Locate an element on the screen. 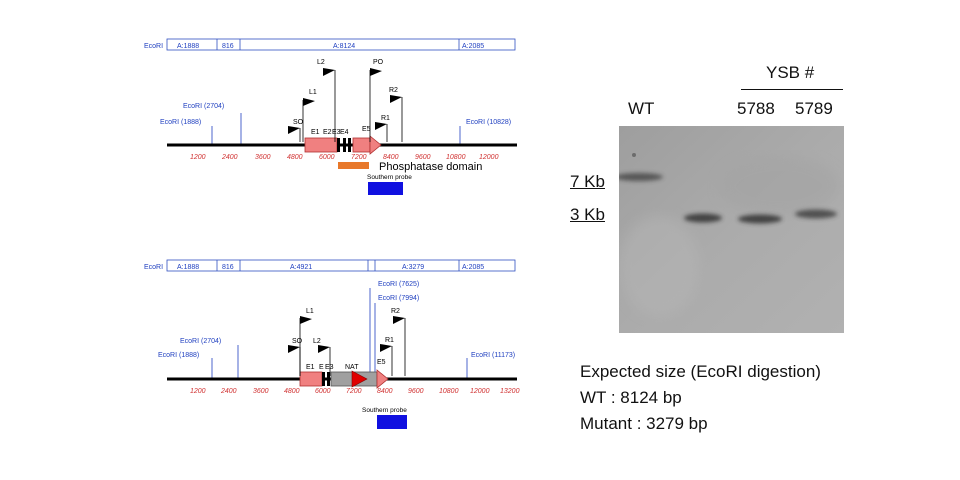 Image resolution: width=960 pixels, height=480 pixels. marker-3kb: 3 Kb is located at coordinates (587, 214).